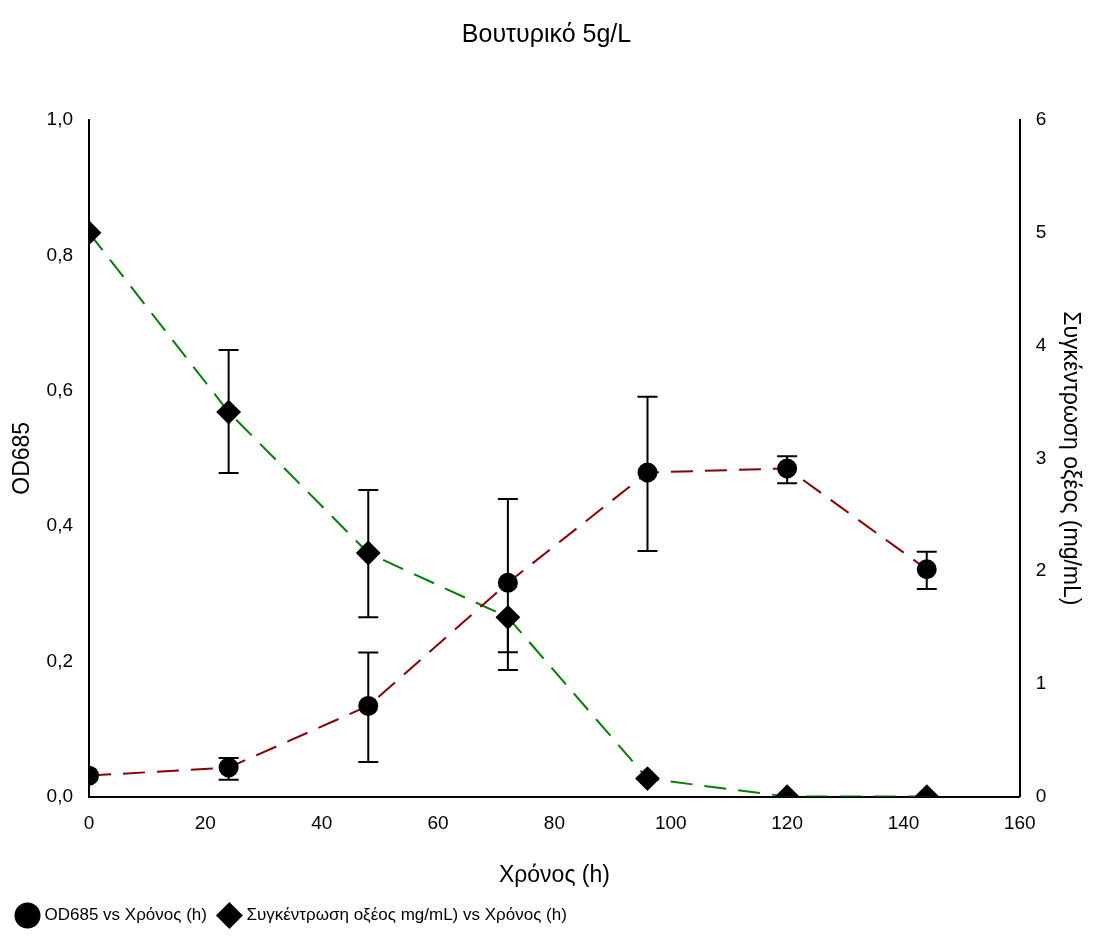  Describe the element at coordinates (60, 389) in the screenshot. I see `y-tick-label: 0,6` at that location.